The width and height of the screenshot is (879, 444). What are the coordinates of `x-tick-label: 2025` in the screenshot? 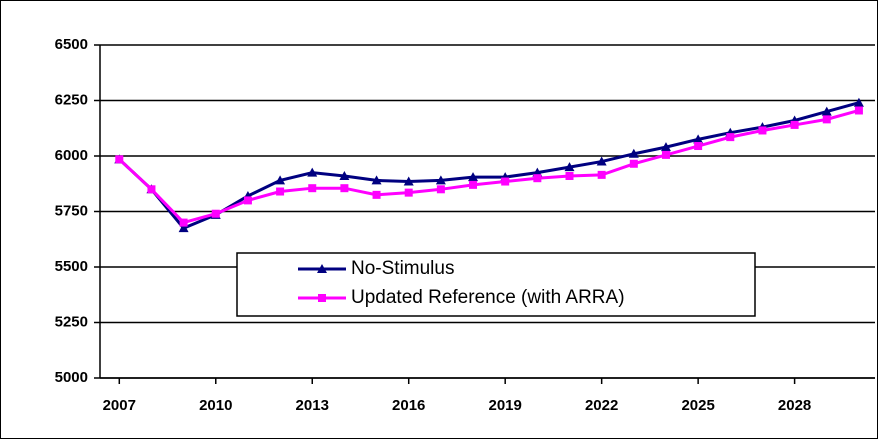 It's located at (697, 405).